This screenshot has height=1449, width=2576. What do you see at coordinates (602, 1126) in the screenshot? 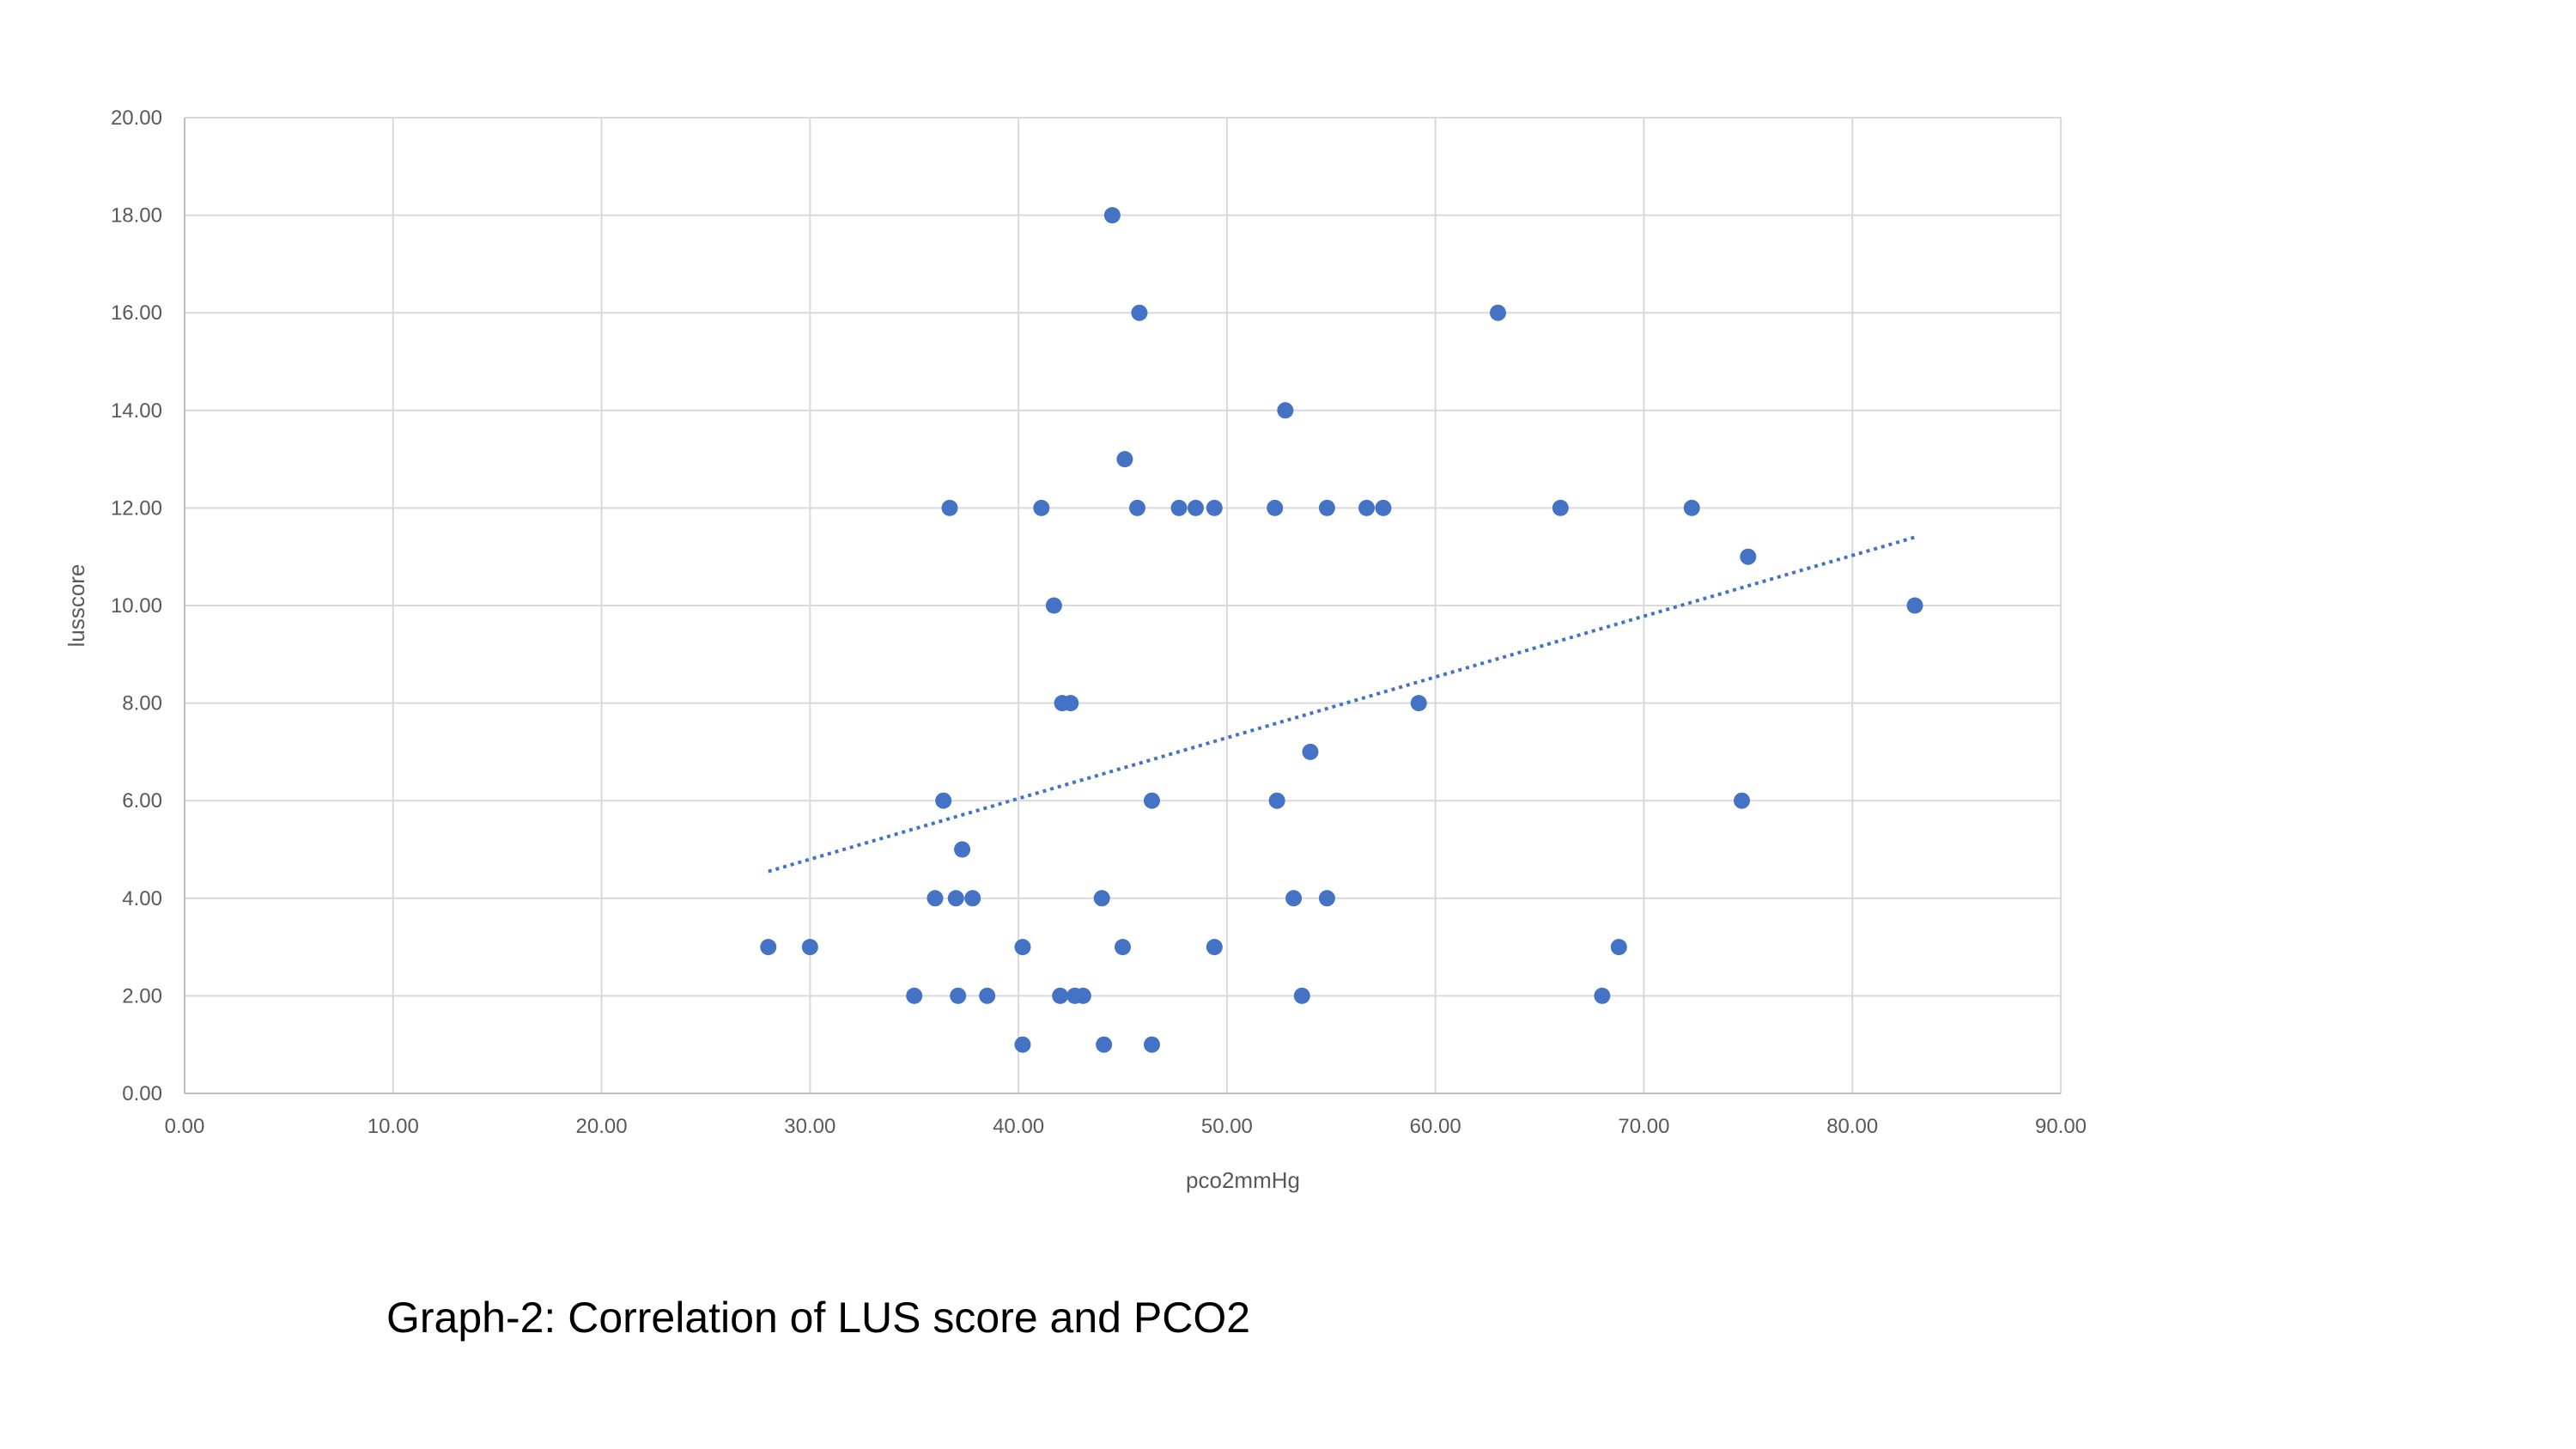
I see `x-tick-label: 20.00` at bounding box center [602, 1126].